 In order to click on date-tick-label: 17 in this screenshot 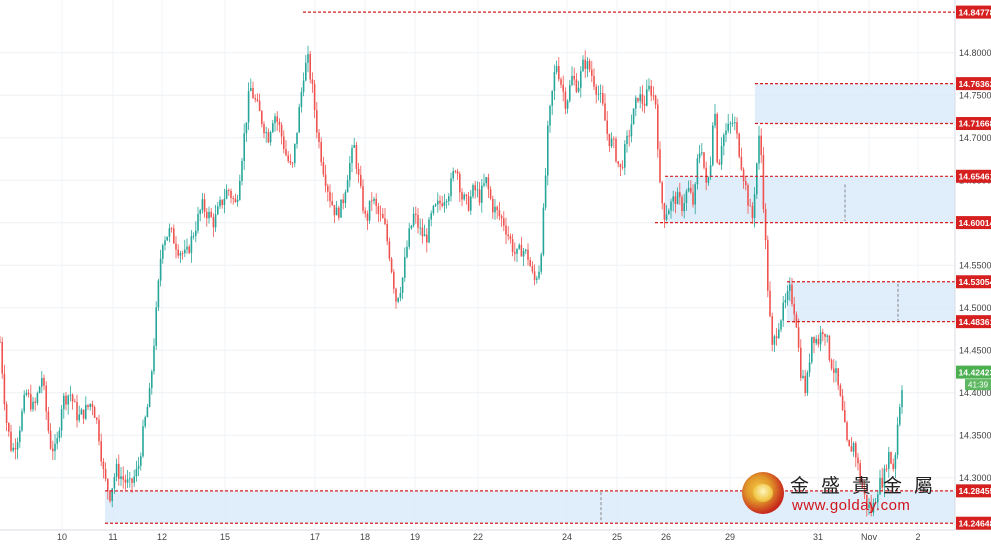, I will do `click(315, 537)`.